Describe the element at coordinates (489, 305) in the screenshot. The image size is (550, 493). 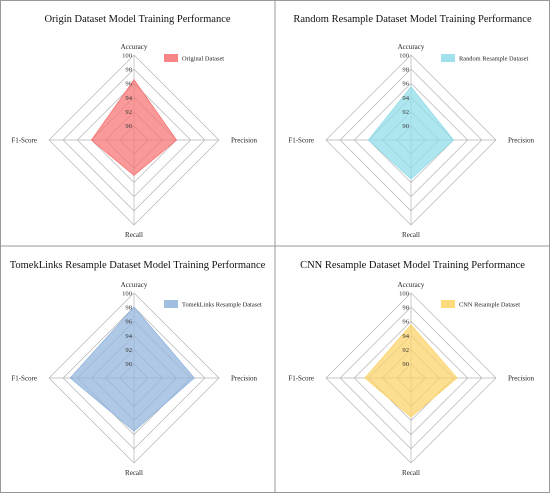
I see `legend-label: CNN Resample Dataset` at that location.